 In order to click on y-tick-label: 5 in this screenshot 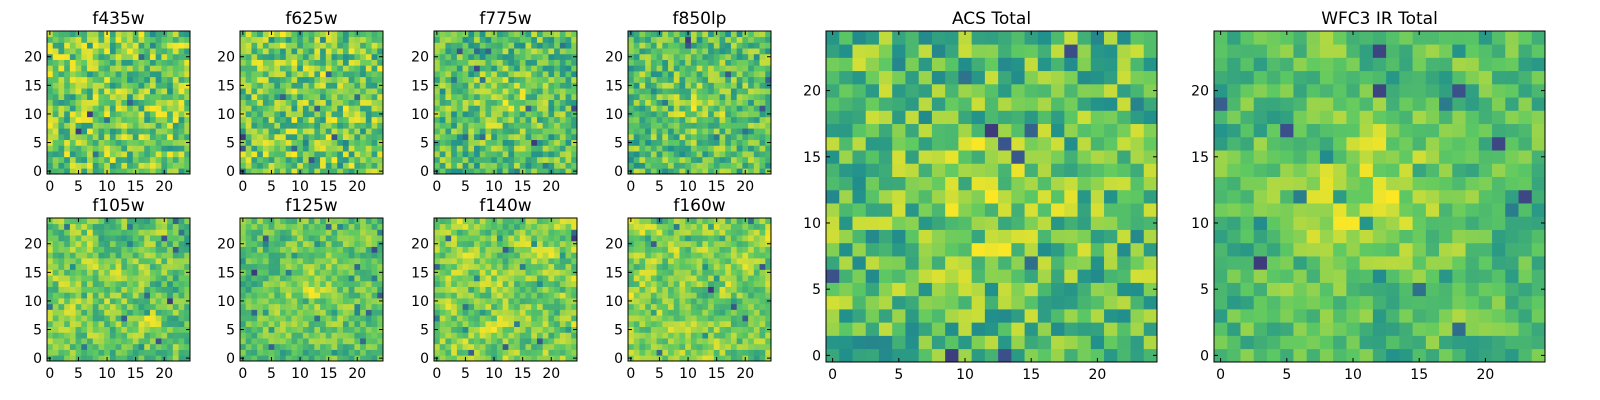, I will do `click(230, 144)`.